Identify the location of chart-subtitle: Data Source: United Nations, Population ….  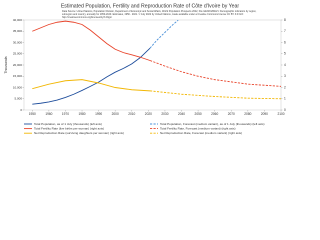
(159, 14).